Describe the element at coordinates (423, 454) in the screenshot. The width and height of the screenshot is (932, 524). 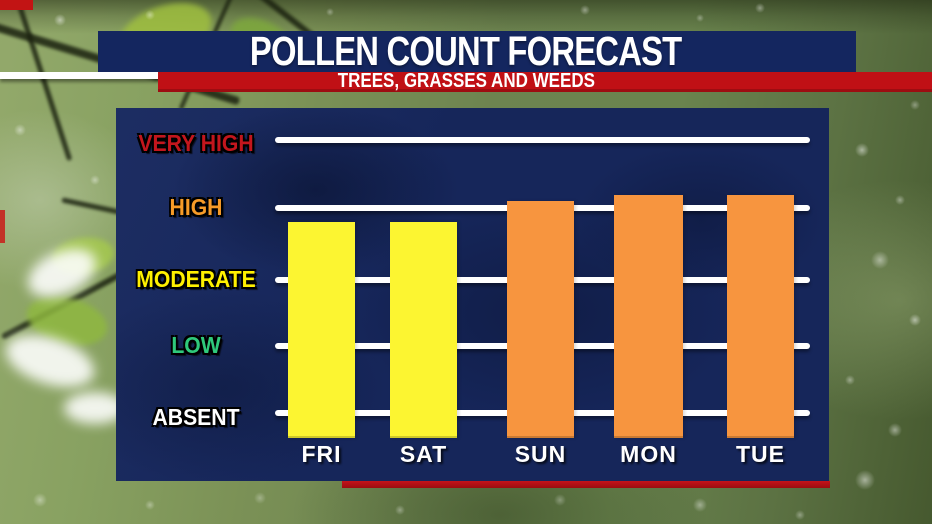
I see `xtick-sat: SAT` at that location.